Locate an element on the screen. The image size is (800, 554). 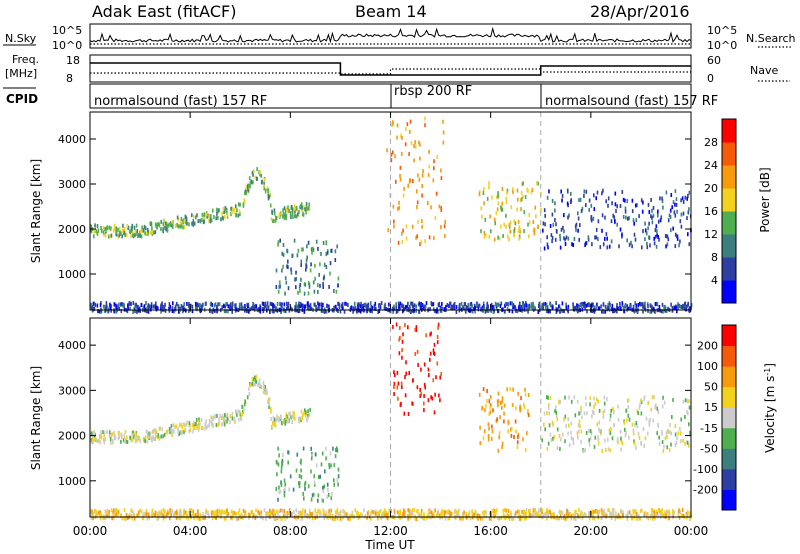
date-title: 28/Apr/2016 is located at coordinates (640, 11).